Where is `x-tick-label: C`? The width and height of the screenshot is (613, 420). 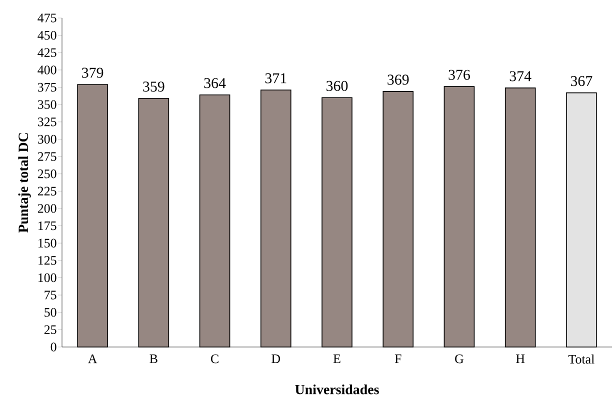
x-tick-label: C is located at coordinates (214, 359).